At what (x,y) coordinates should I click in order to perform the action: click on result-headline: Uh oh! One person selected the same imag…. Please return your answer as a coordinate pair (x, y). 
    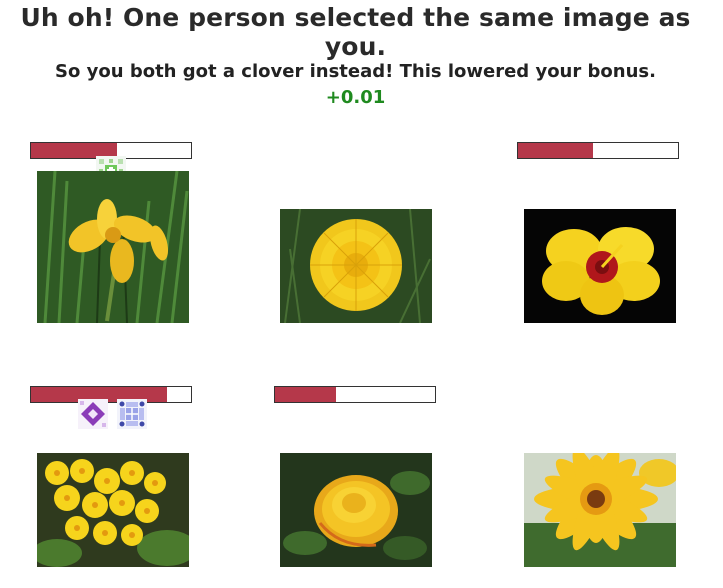
    Looking at the image, I should click on (355, 32).